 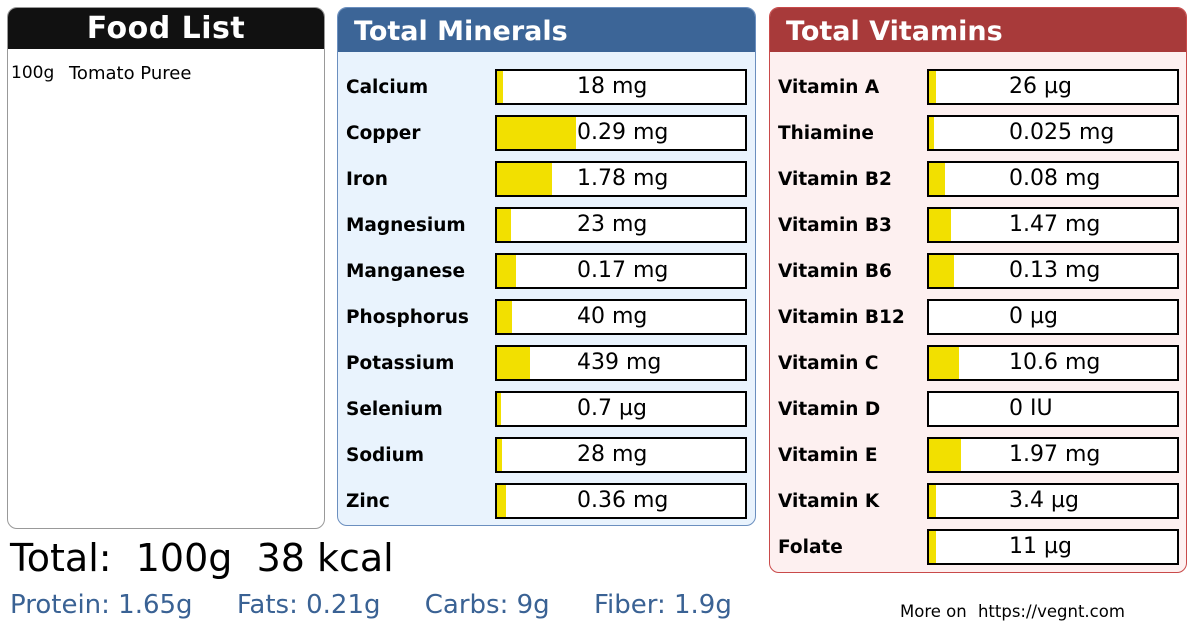 What do you see at coordinates (810, 547) in the screenshot?
I see `nutrient-label: Folate` at bounding box center [810, 547].